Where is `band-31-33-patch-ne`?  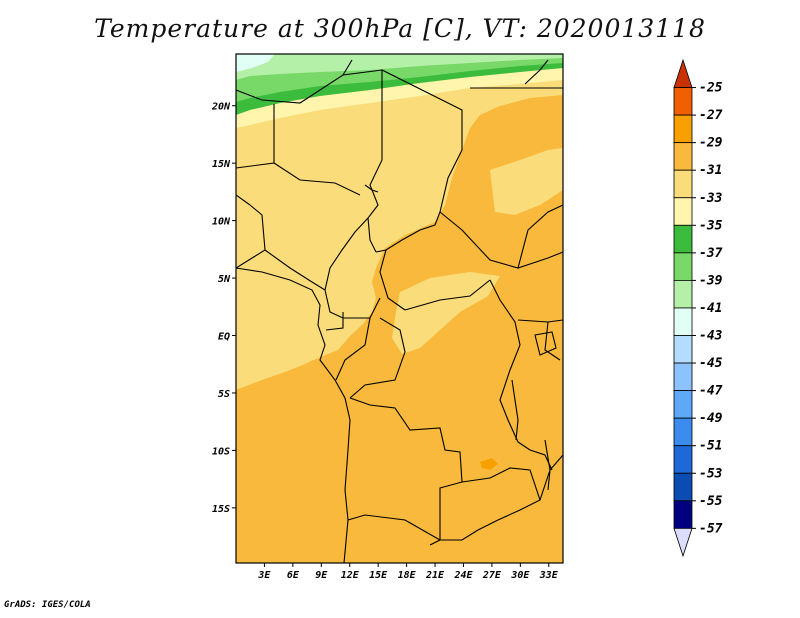 band-31-33-patch-ne is located at coordinates (526, 181).